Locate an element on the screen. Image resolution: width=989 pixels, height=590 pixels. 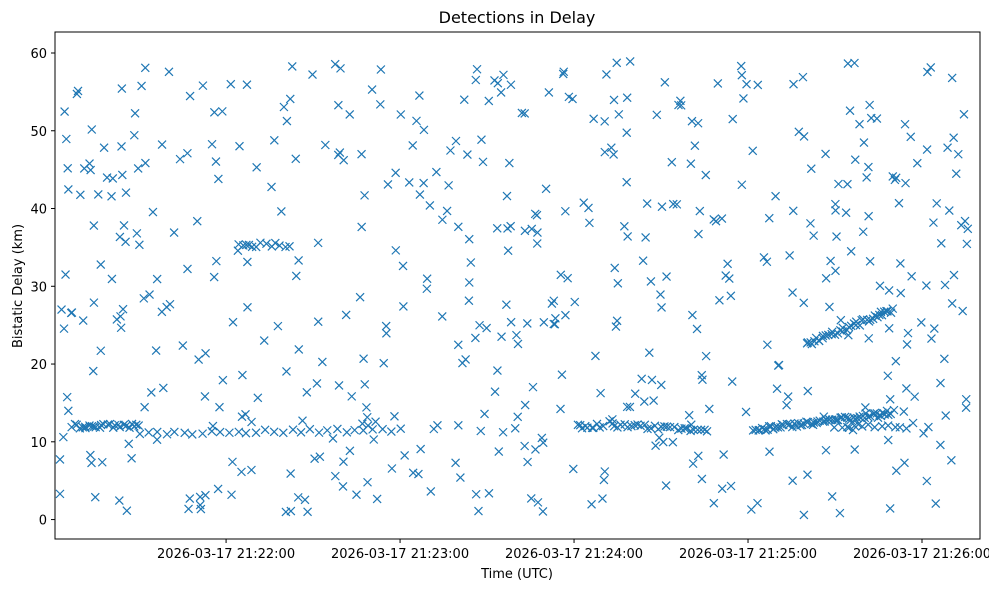
x-tick-label: 2026-03-17 21:25:00 is located at coordinates (748, 554).